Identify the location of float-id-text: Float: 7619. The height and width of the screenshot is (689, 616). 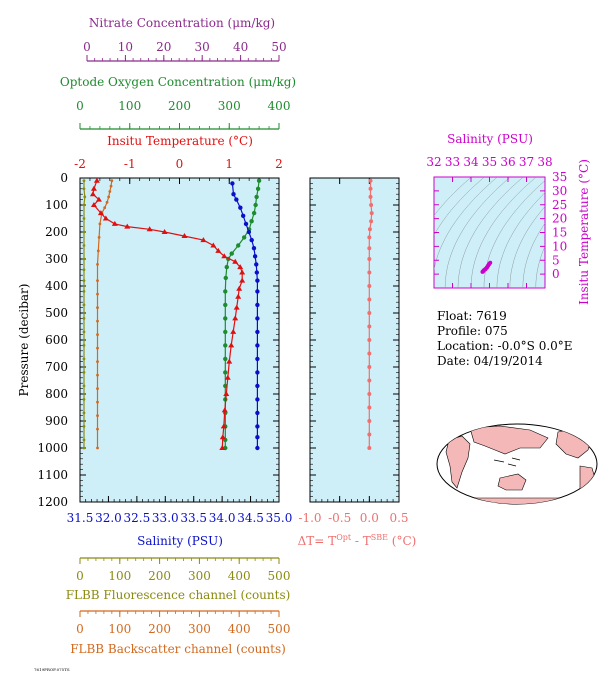
(472, 316).